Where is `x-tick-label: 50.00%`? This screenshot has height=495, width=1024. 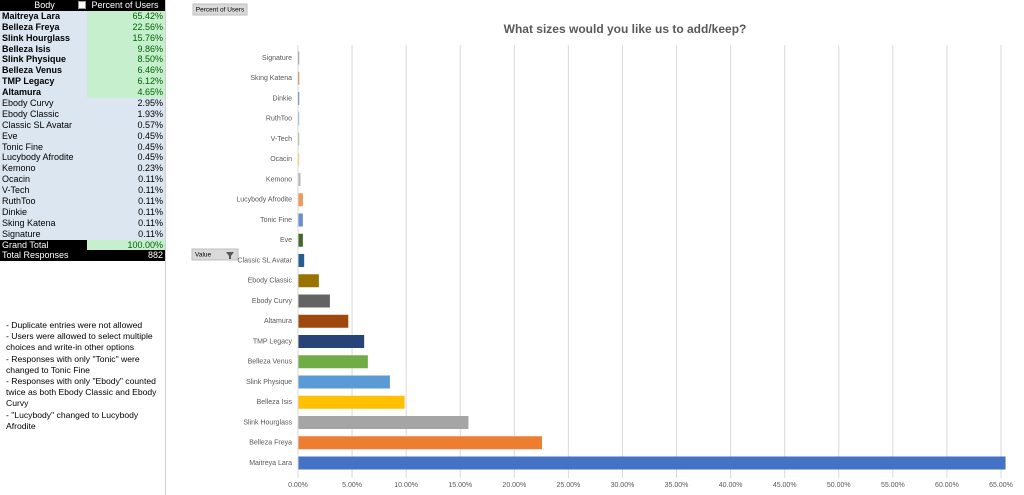 x-tick-label: 50.00% is located at coordinates (839, 485).